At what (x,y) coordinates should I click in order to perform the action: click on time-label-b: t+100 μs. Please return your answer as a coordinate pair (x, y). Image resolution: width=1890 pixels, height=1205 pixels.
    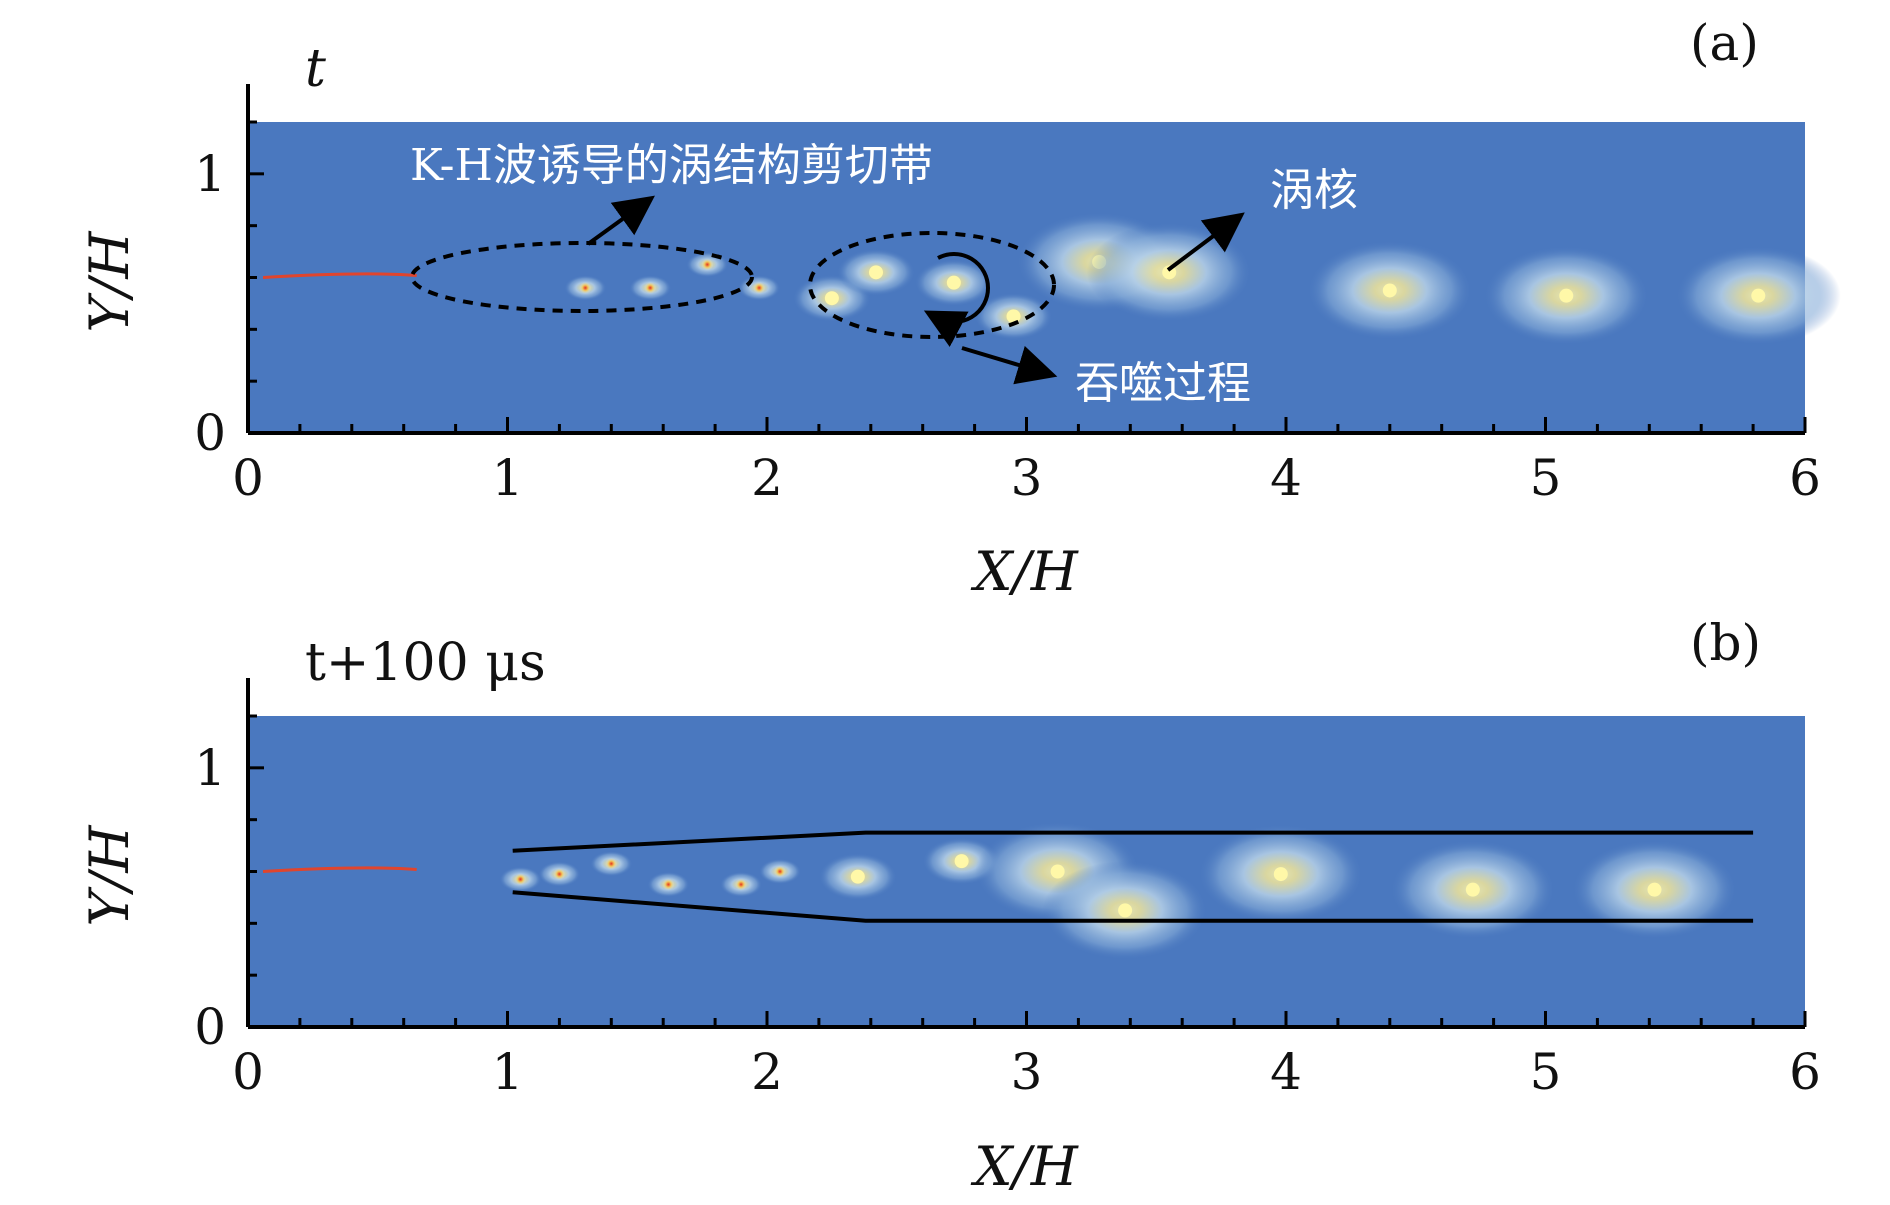
    Looking at the image, I should click on (425, 663).